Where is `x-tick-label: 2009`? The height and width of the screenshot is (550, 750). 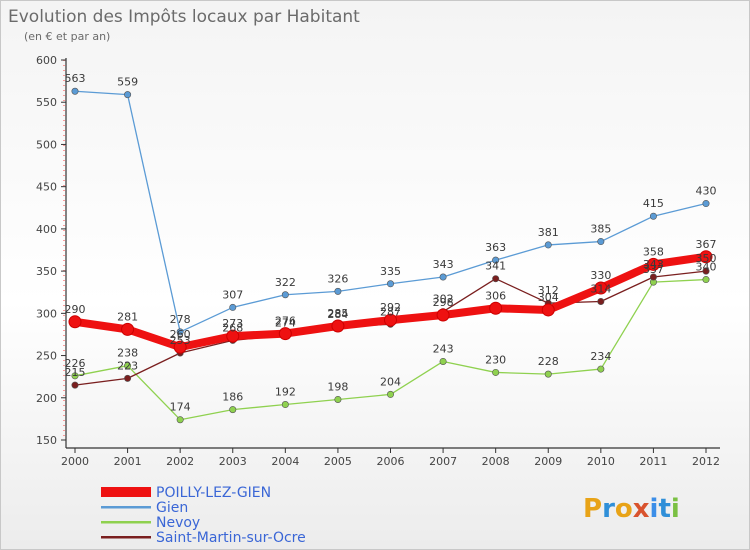 x-tick-label: 2009 is located at coordinates (548, 461).